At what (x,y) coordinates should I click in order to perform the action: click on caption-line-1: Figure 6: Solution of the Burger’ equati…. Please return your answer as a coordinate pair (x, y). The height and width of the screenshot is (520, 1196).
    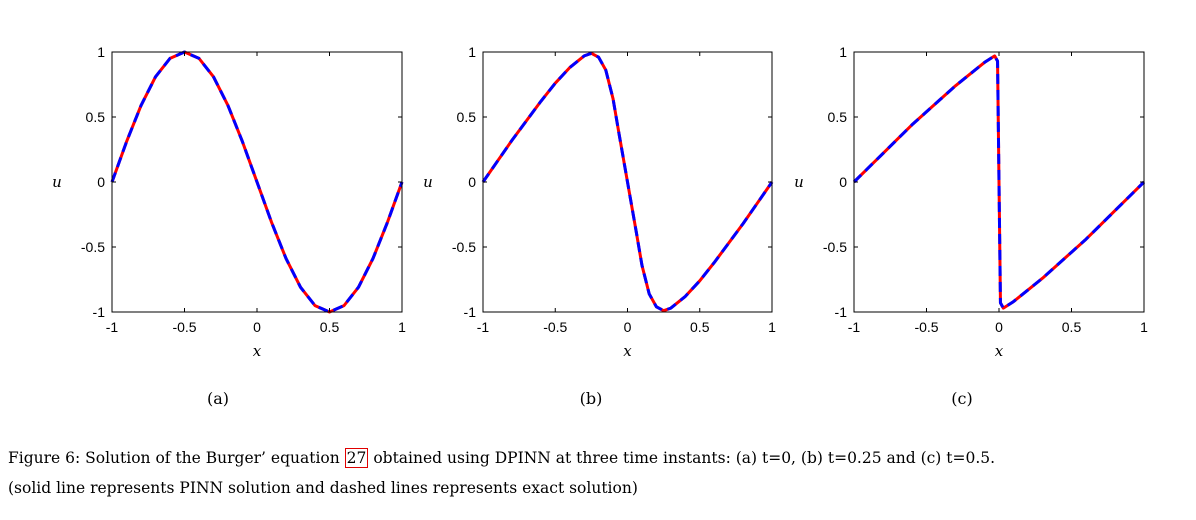
    Looking at the image, I should click on (600, 458).